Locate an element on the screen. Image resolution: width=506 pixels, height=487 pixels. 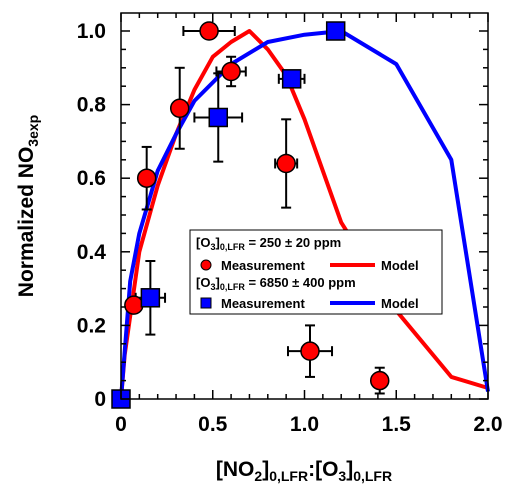
y-tick-label: 0 is located at coordinates (100, 399).